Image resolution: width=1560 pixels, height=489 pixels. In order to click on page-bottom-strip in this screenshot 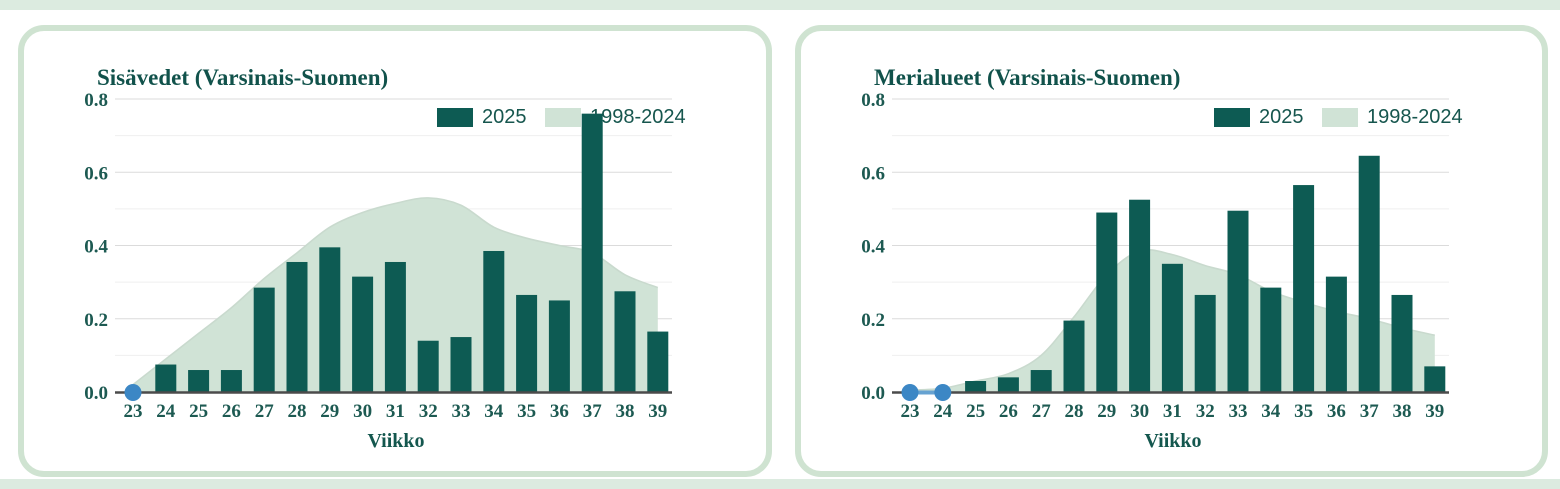, I will do `click(780, 484)`.